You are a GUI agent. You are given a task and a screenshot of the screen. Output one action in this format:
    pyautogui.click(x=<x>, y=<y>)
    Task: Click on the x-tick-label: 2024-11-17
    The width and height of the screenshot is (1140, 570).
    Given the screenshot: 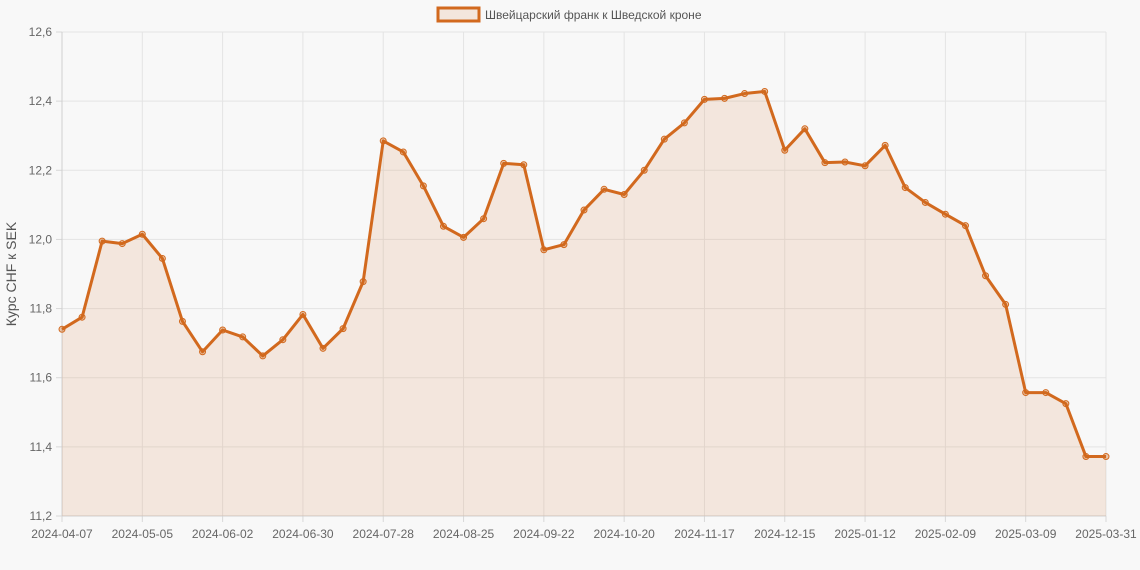 What is the action you would take?
    pyautogui.click(x=704, y=534)
    